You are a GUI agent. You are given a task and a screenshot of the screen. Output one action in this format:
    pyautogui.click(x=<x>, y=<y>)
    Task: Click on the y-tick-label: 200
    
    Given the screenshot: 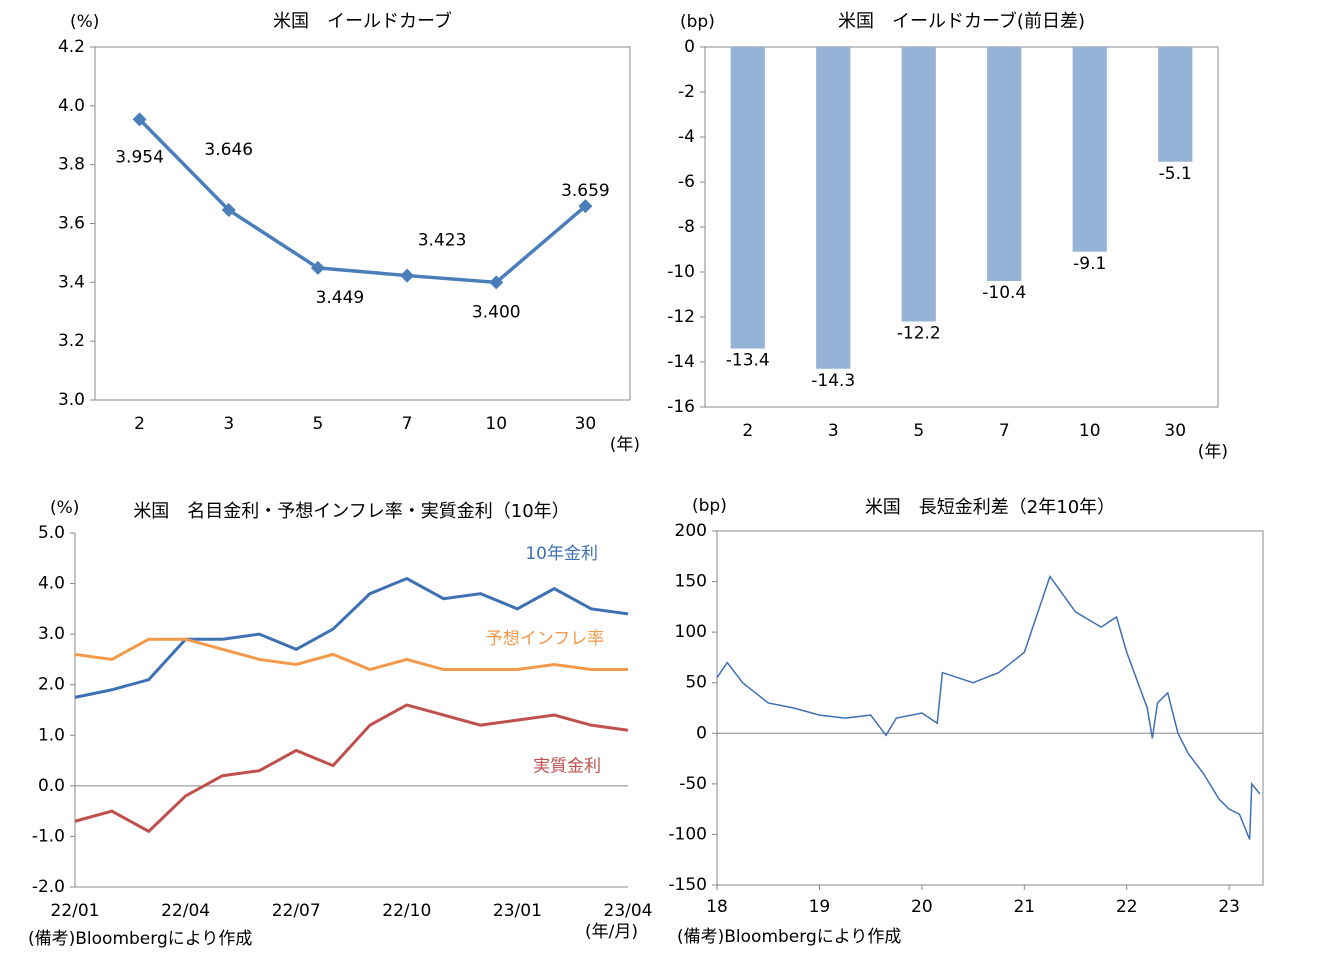 What is the action you would take?
    pyautogui.click(x=691, y=531)
    